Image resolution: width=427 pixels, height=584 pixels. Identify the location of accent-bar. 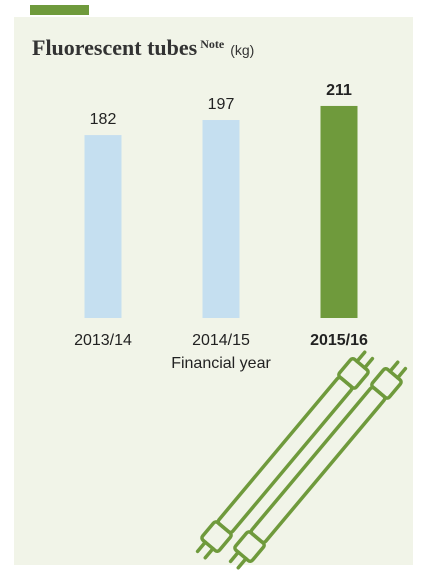
(59, 10).